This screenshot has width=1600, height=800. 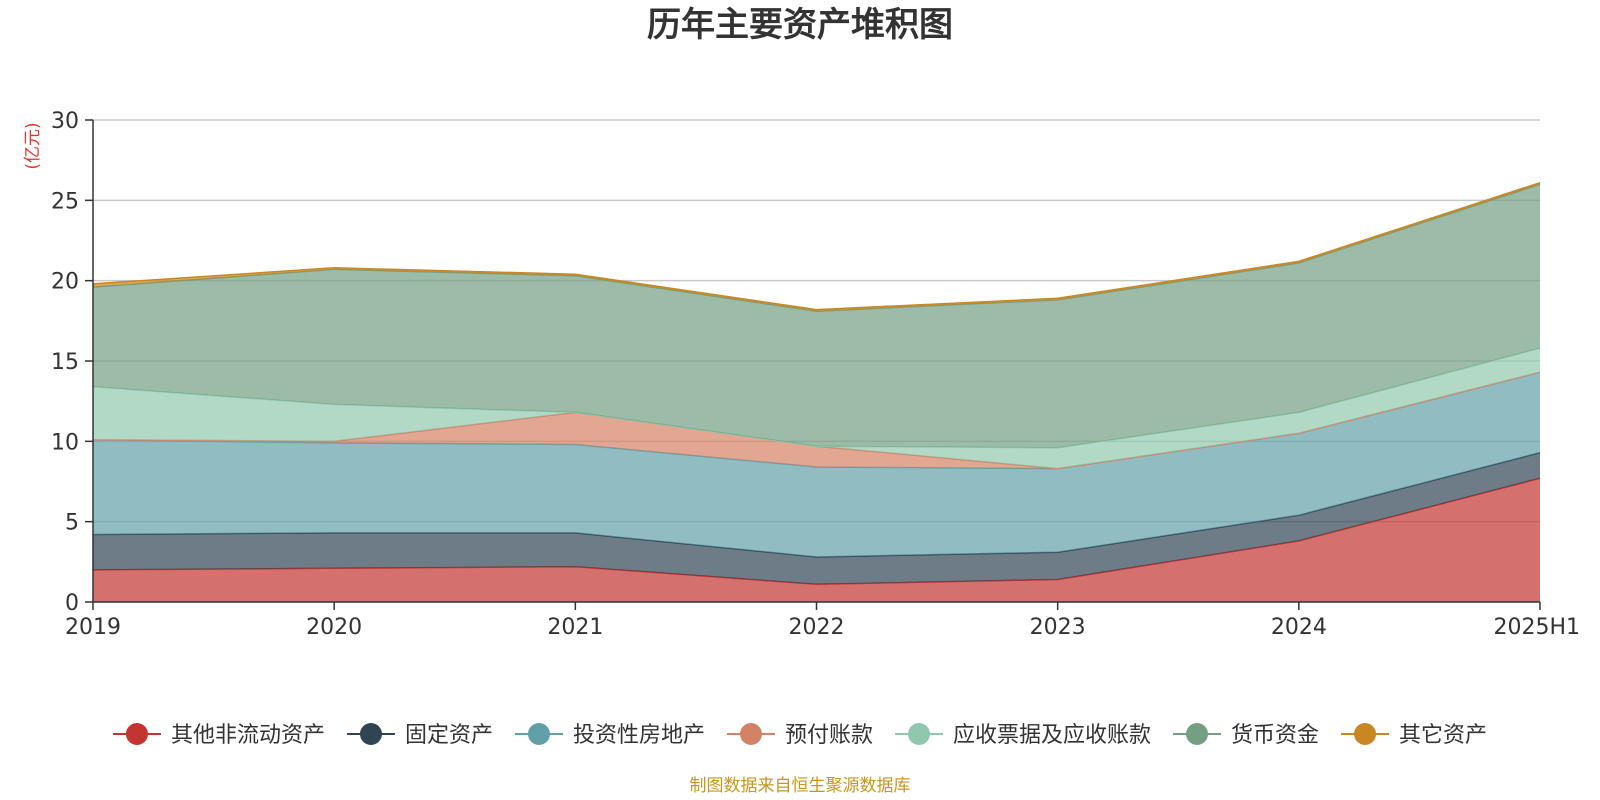 I want to click on legend-label: 货币资金, so click(x=1275, y=735).